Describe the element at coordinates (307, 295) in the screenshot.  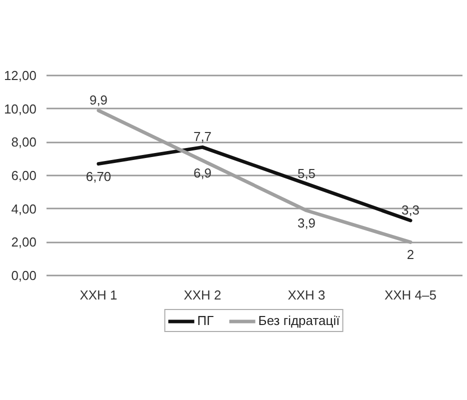
I see `x-tick-label: ХХН 3` at that location.